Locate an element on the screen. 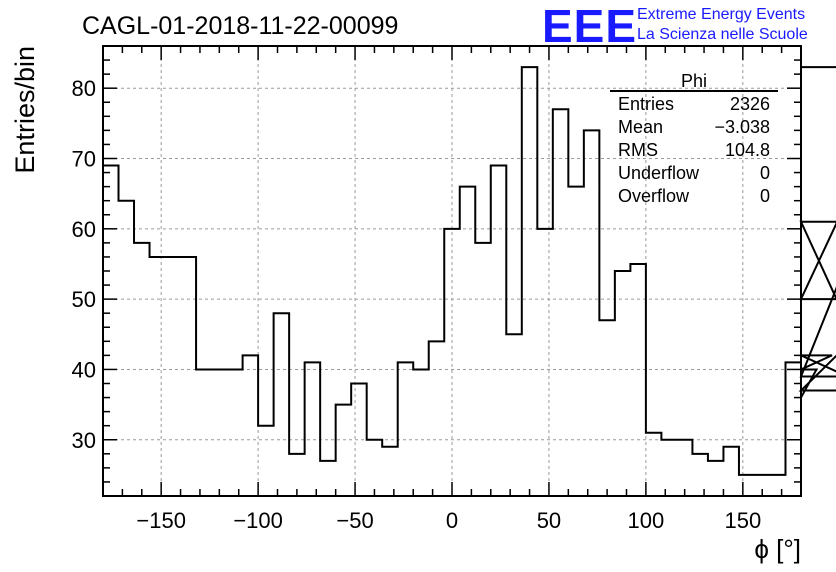  x-axis-label: ϕ [°] is located at coordinates (777, 549).